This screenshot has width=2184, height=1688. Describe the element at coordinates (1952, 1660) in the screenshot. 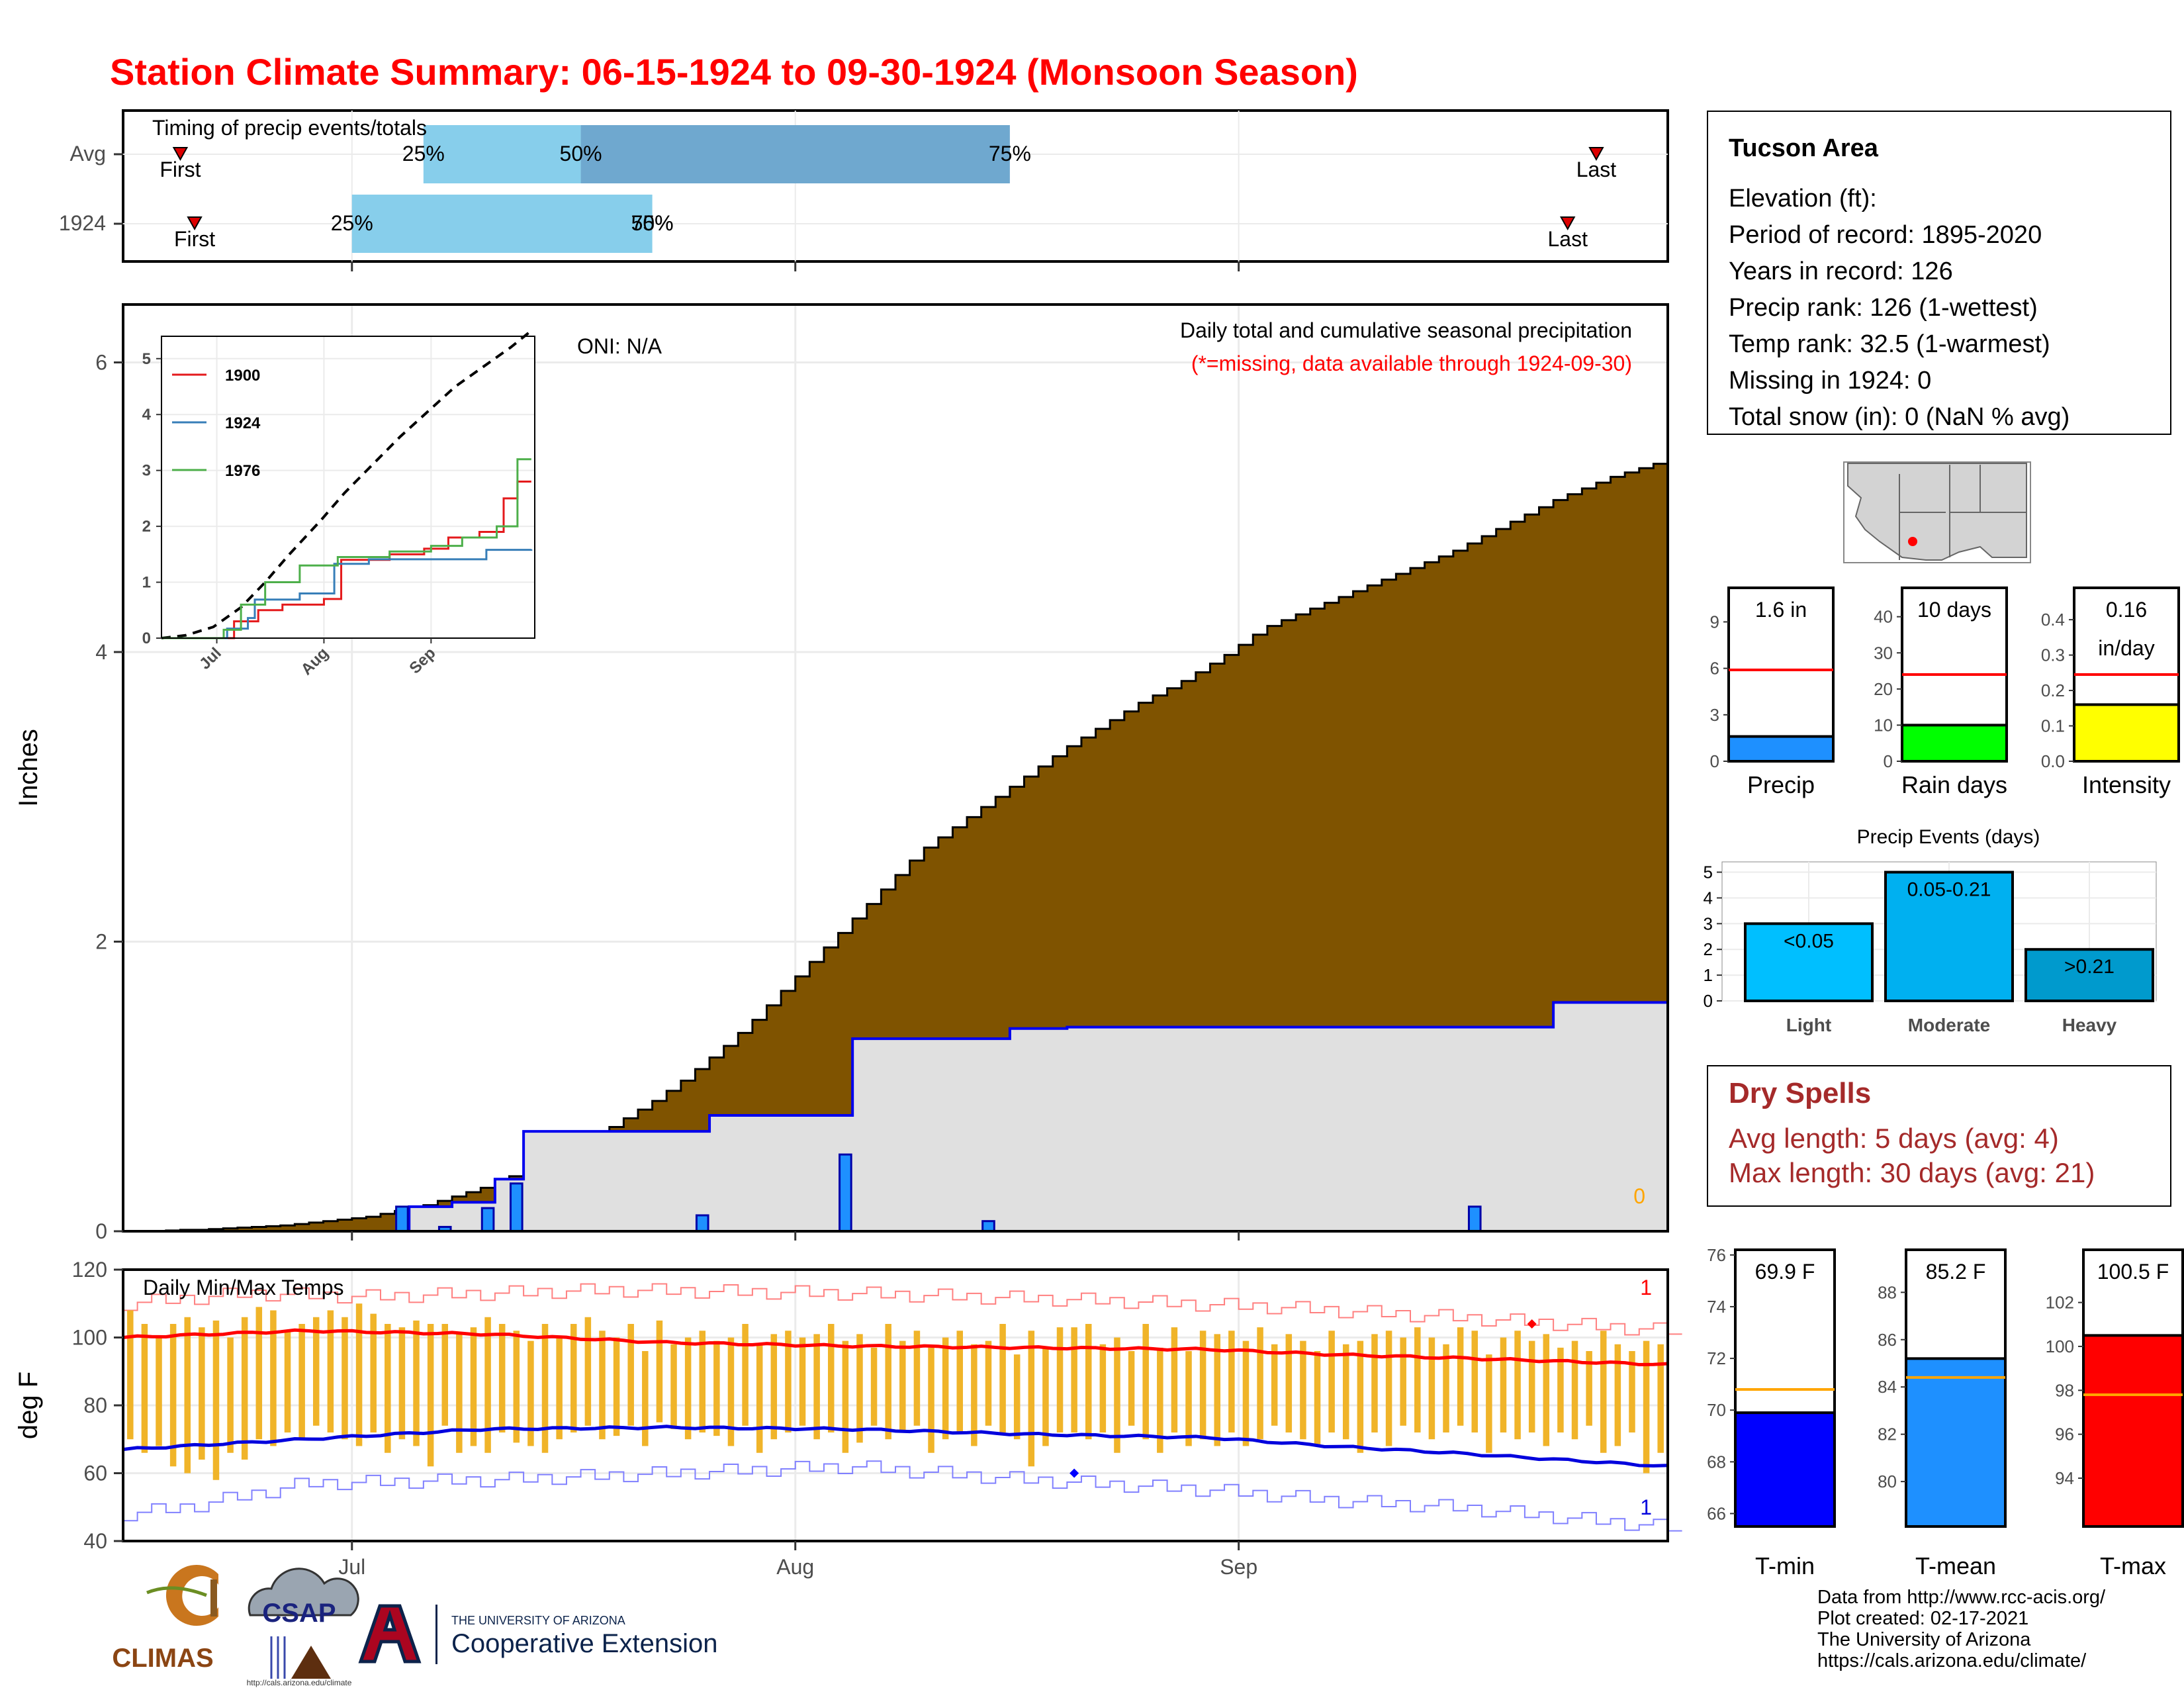

I see `credit-line: https://cals.arizona.edu/climate/` at that location.